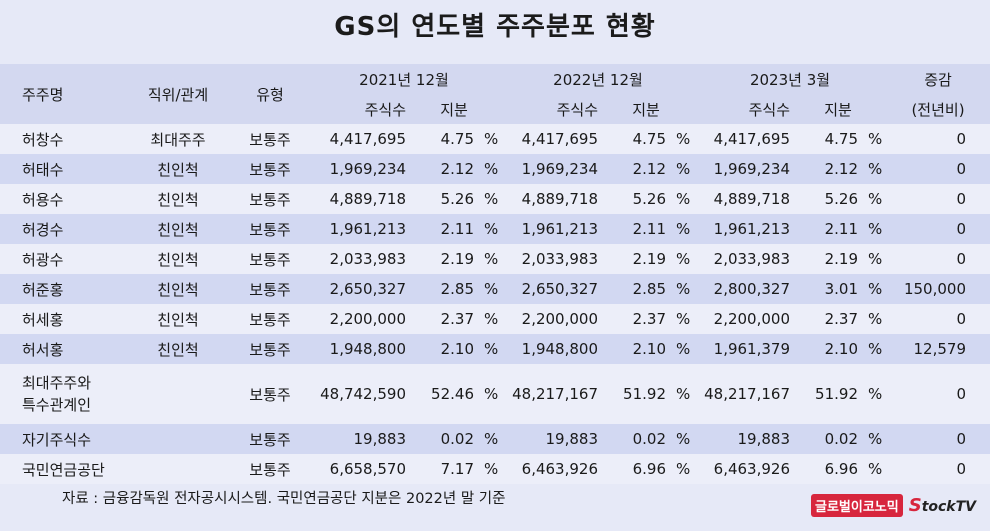 Image resolution: width=990 pixels, height=531 pixels. Describe the element at coordinates (404, 79) in the screenshot. I see `header-period-2021: 2021년 12월` at that location.